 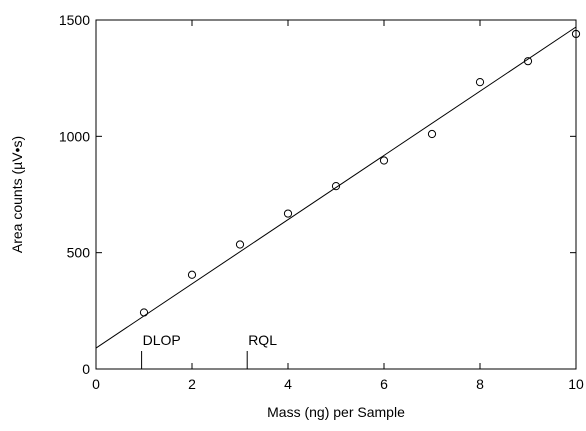 What do you see at coordinates (17, 194) in the screenshot?
I see `y-axis-label: Area counts (µV•s)` at bounding box center [17, 194].